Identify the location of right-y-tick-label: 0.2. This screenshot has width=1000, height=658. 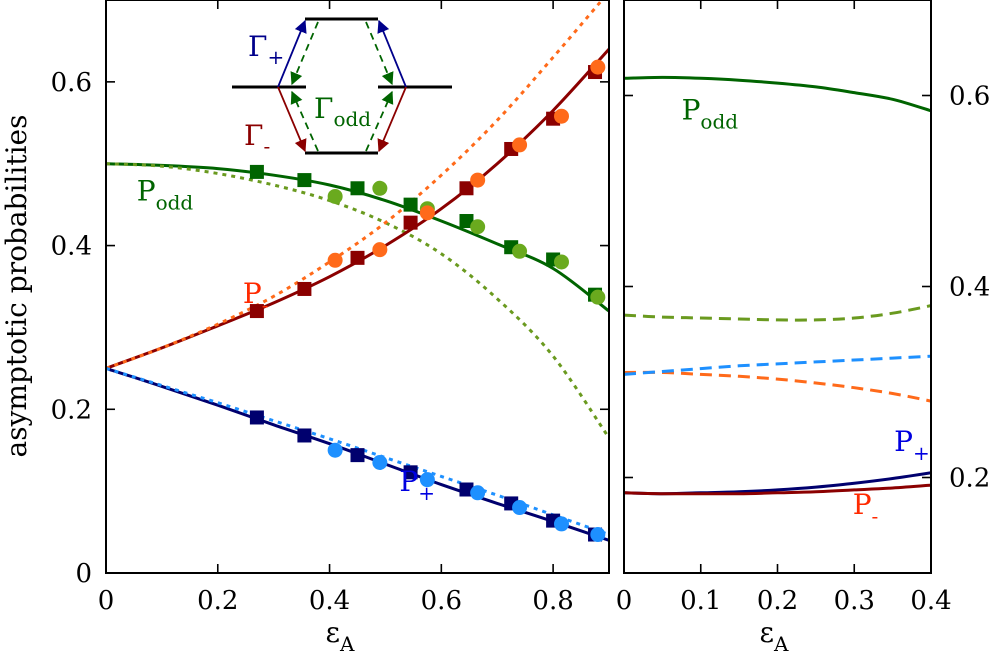
(969, 479).